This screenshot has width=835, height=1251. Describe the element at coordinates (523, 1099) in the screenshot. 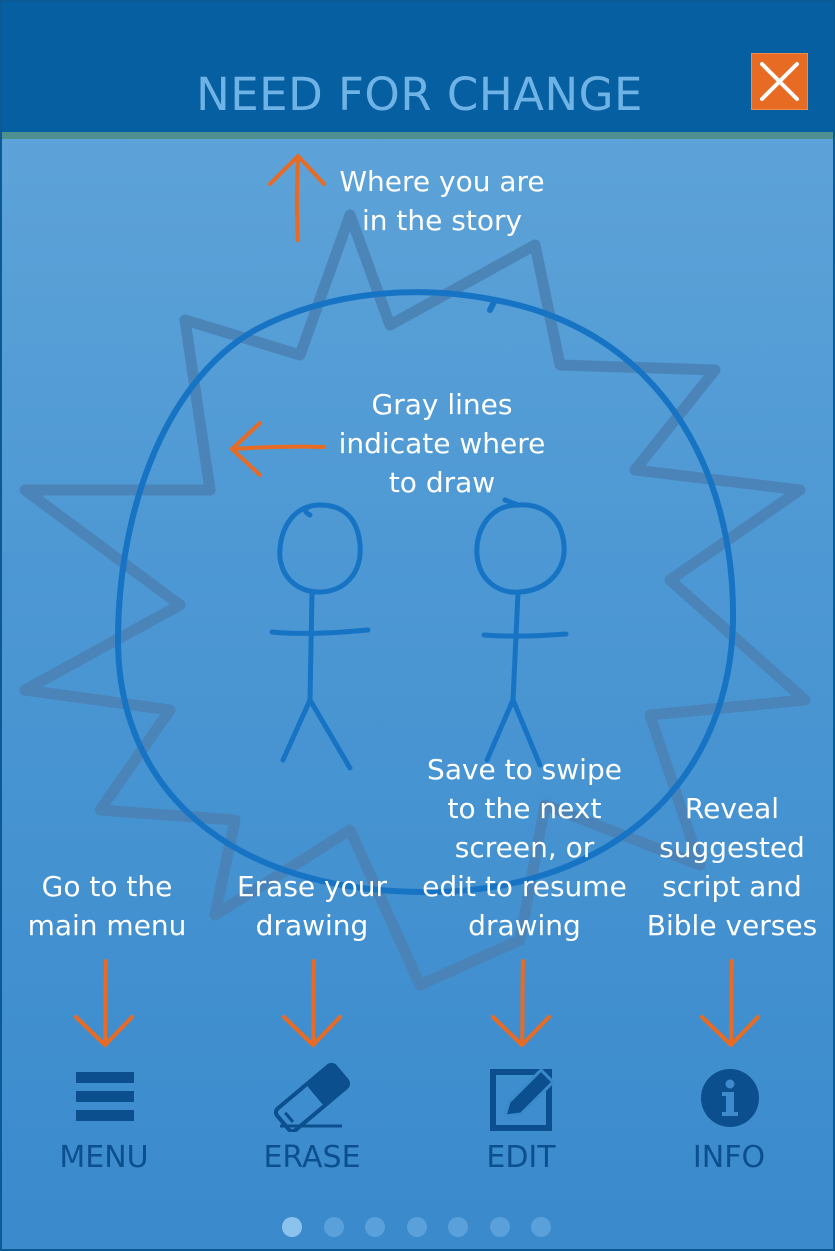

I see `edit-pencil-icon` at that location.